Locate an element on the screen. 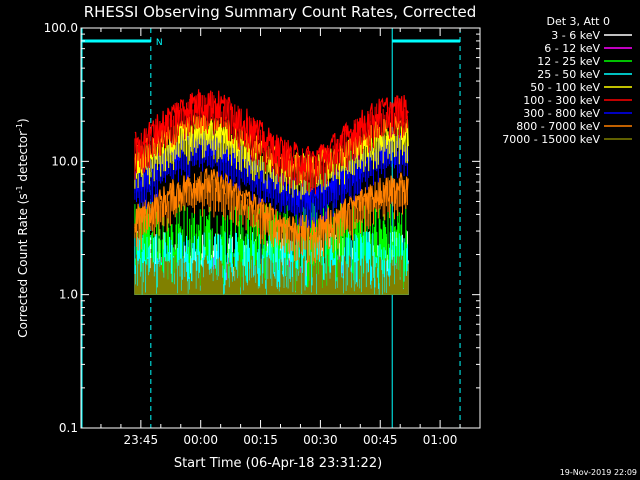 Image resolution: width=640 pixels, height=480 pixels. legend-entry-label: 800 - 7000 keV is located at coordinates (558, 126).